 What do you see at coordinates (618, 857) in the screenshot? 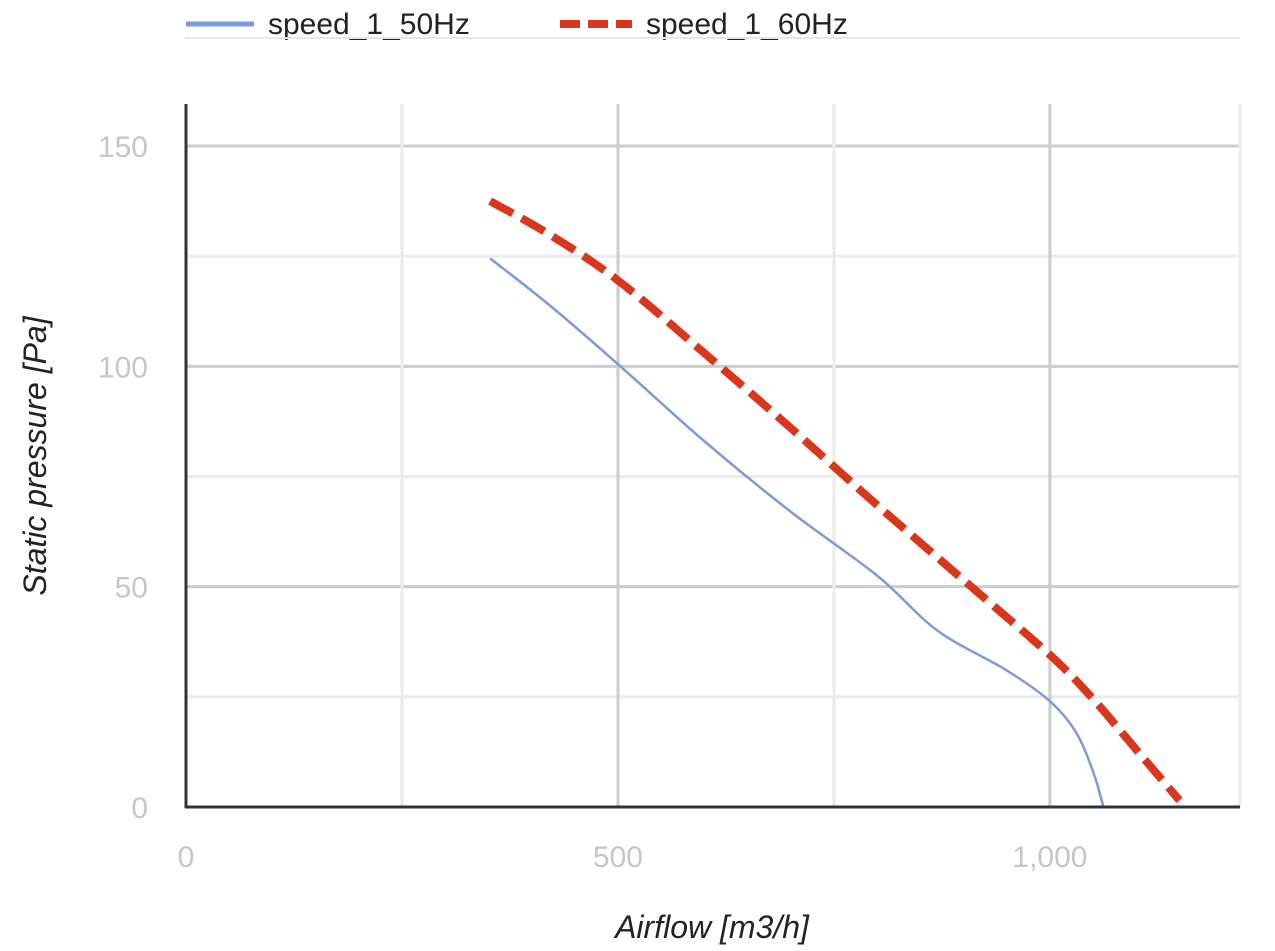
I see `x-tick-label: 500` at bounding box center [618, 857].